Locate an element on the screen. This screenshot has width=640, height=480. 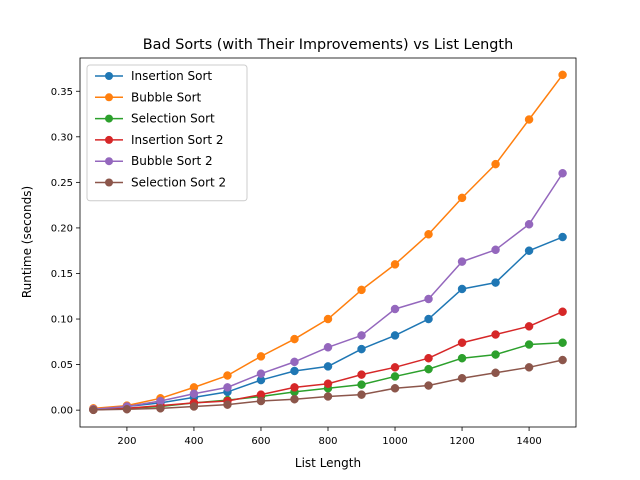
x-axis-label: List Length is located at coordinates (328, 463).